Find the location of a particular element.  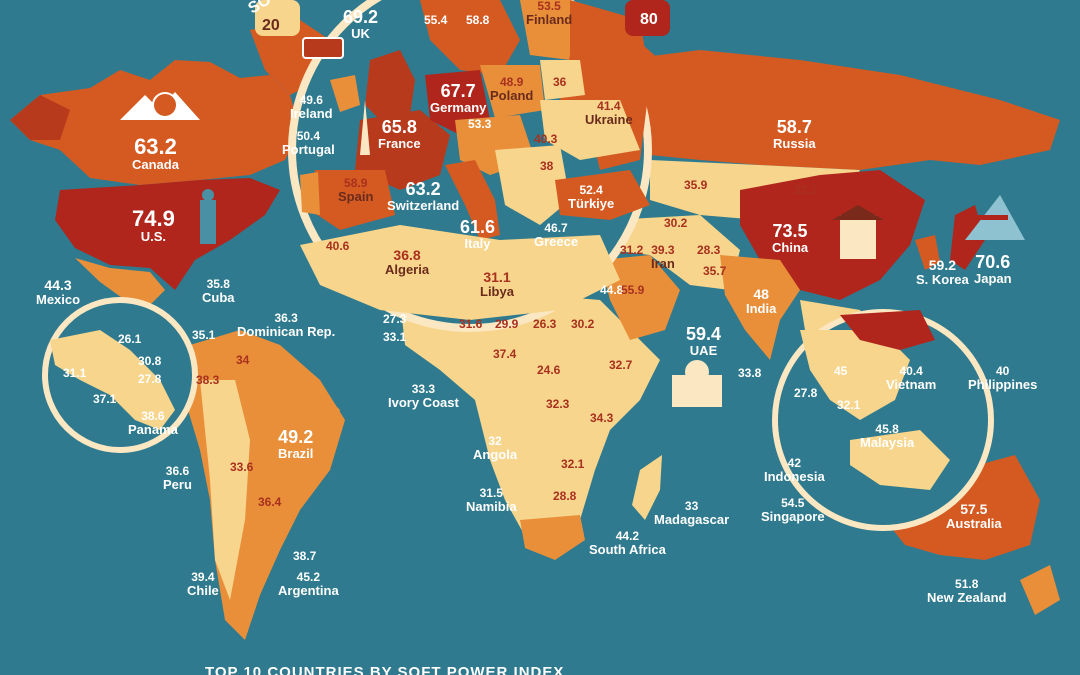

country-name: Malaysia is located at coordinates (887, 442).